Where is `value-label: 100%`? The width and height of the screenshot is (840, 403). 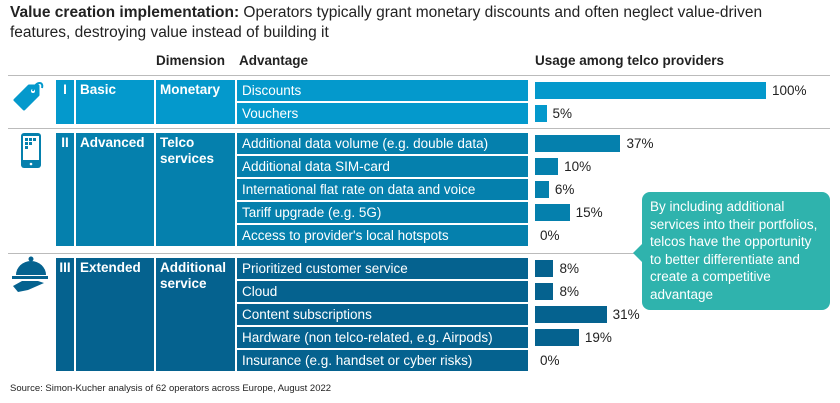
value-label: 100% is located at coordinates (789, 90).